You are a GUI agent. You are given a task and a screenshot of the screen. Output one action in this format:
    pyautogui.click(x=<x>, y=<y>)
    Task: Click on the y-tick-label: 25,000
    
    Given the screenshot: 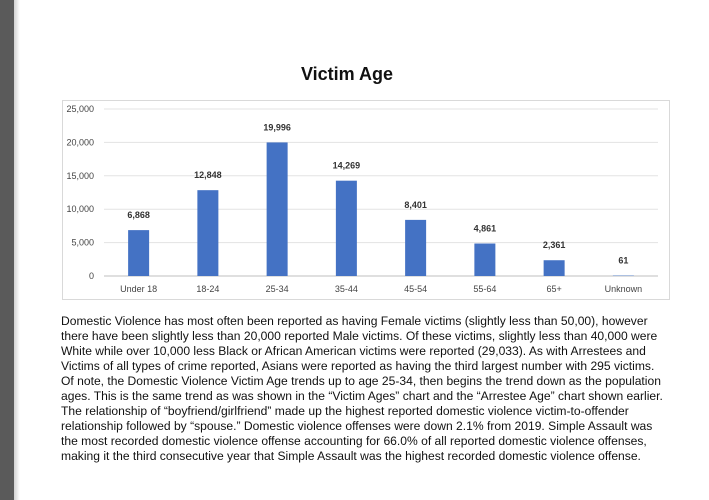 What is the action you would take?
    pyautogui.click(x=80, y=109)
    